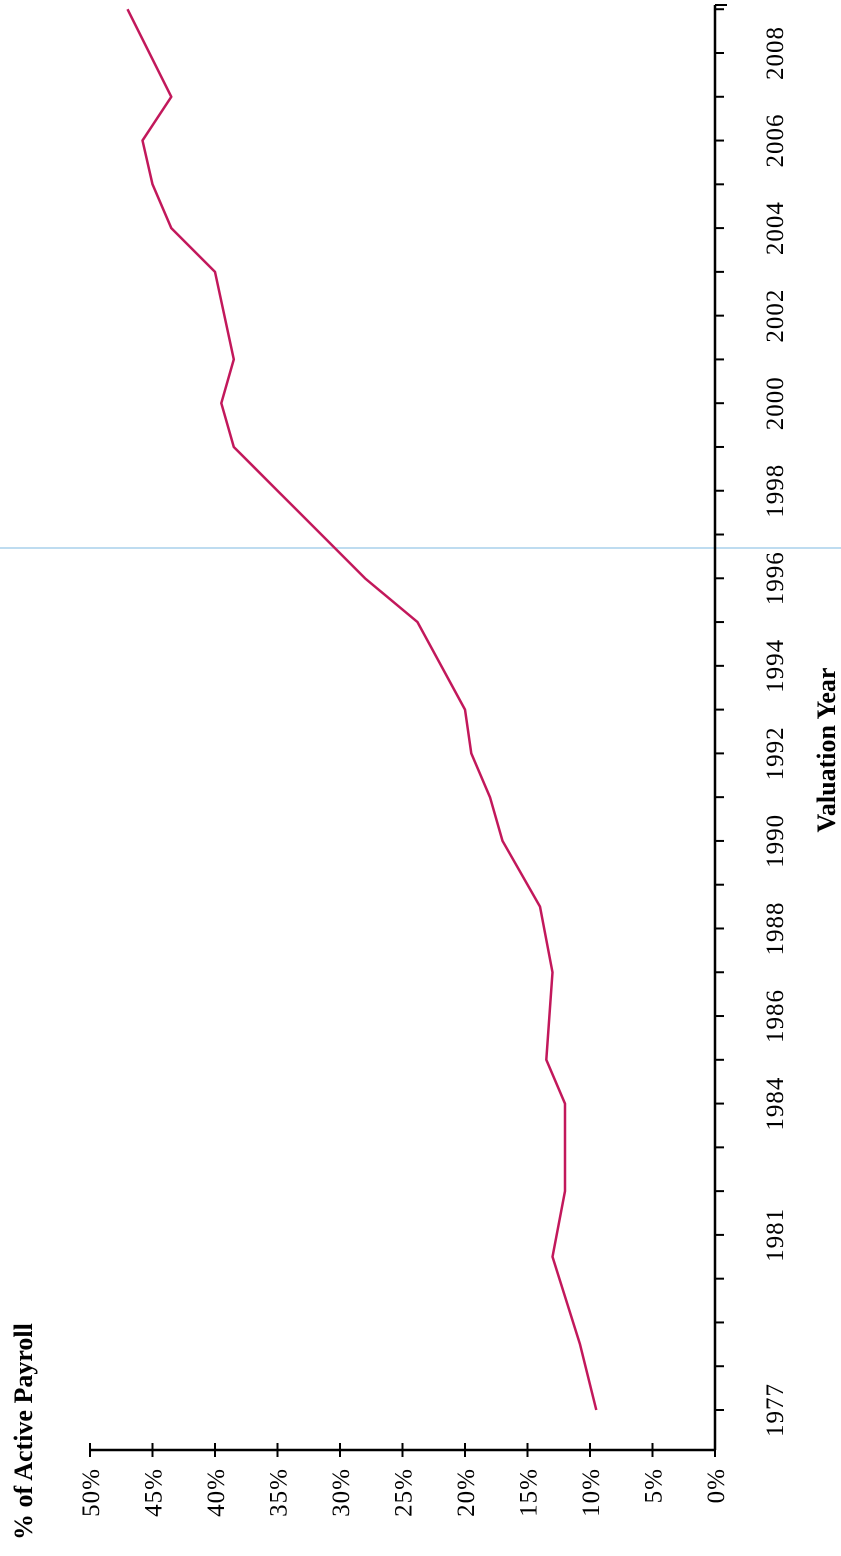 This screenshot has width=841, height=1556. Describe the element at coordinates (341, 1492) in the screenshot. I see `y-tick-label: 30%` at that location.